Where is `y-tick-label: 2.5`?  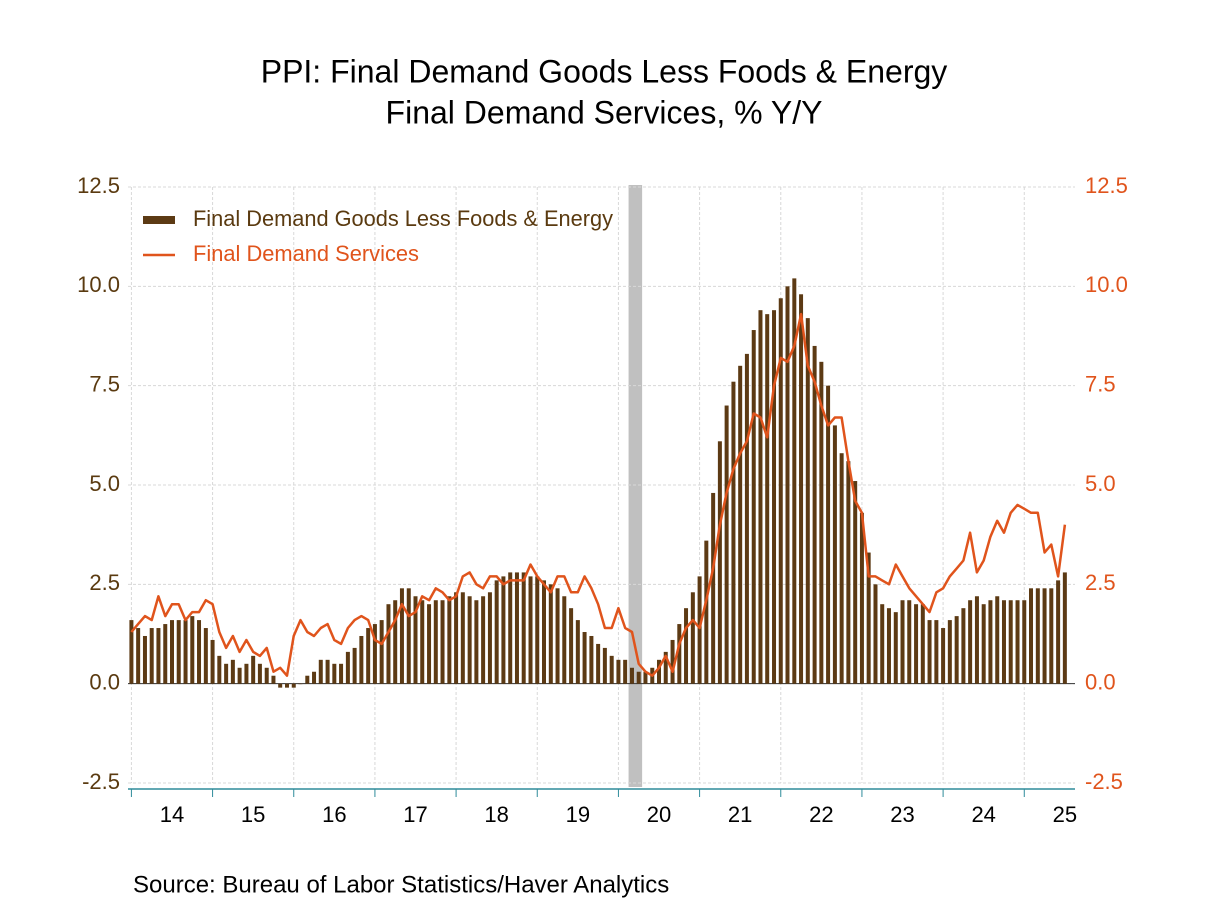
y-tick-label: 2.5 is located at coordinates (104, 582).